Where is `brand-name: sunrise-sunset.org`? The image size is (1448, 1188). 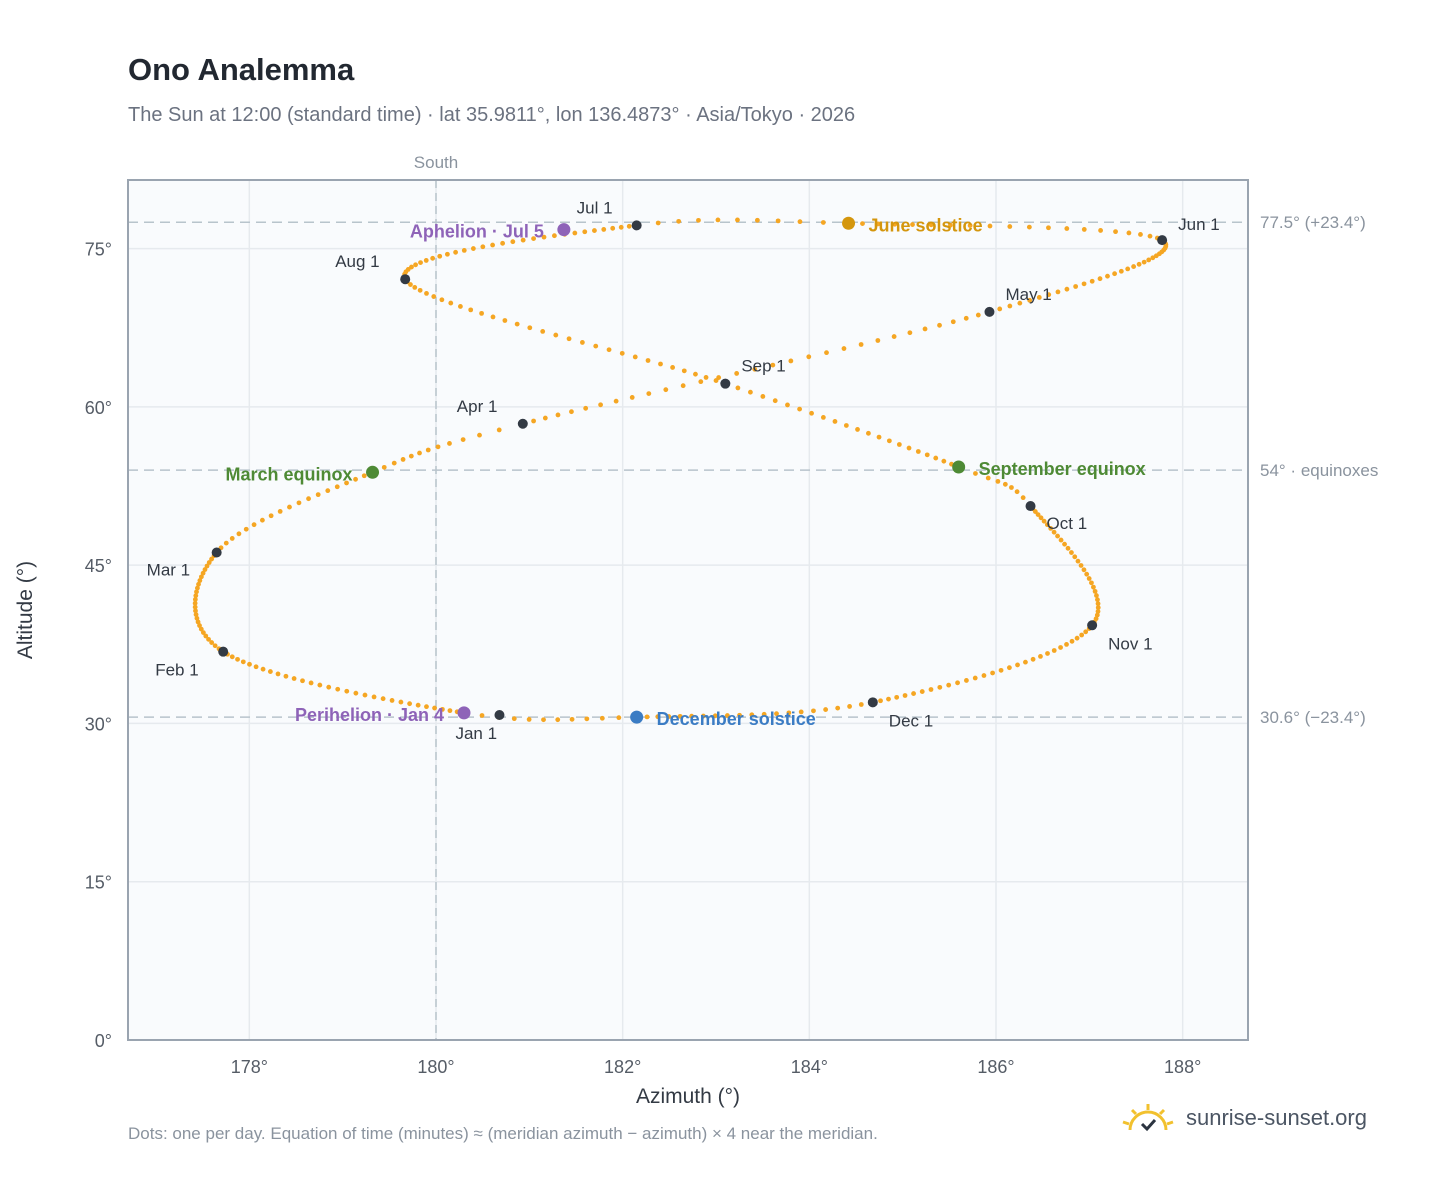 brand-name: sunrise-sunset.org is located at coordinates (1276, 1117).